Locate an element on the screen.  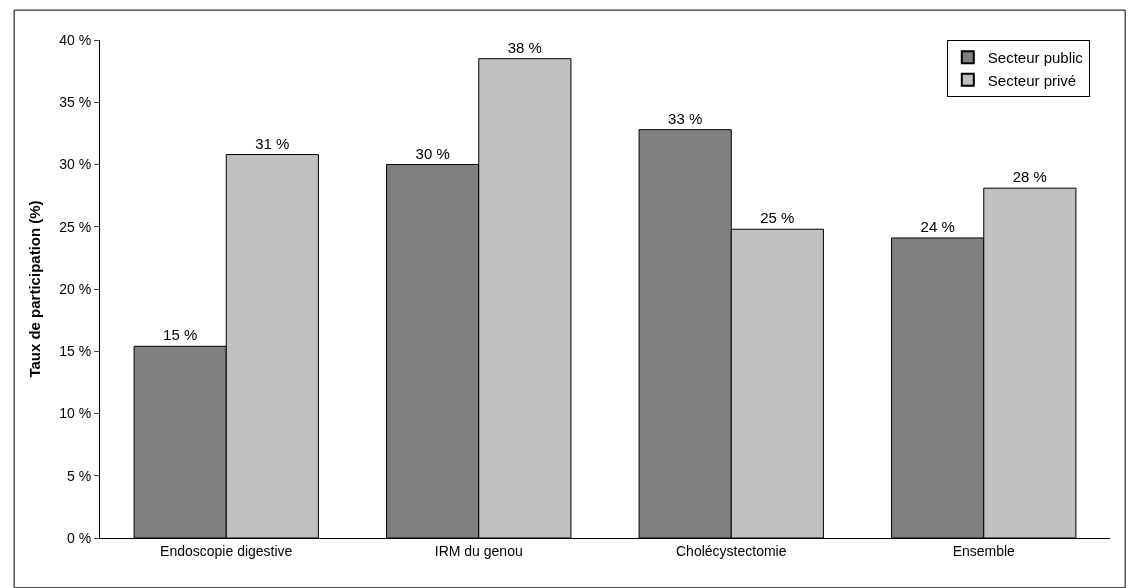
data-label: 33 % is located at coordinates (685, 118).